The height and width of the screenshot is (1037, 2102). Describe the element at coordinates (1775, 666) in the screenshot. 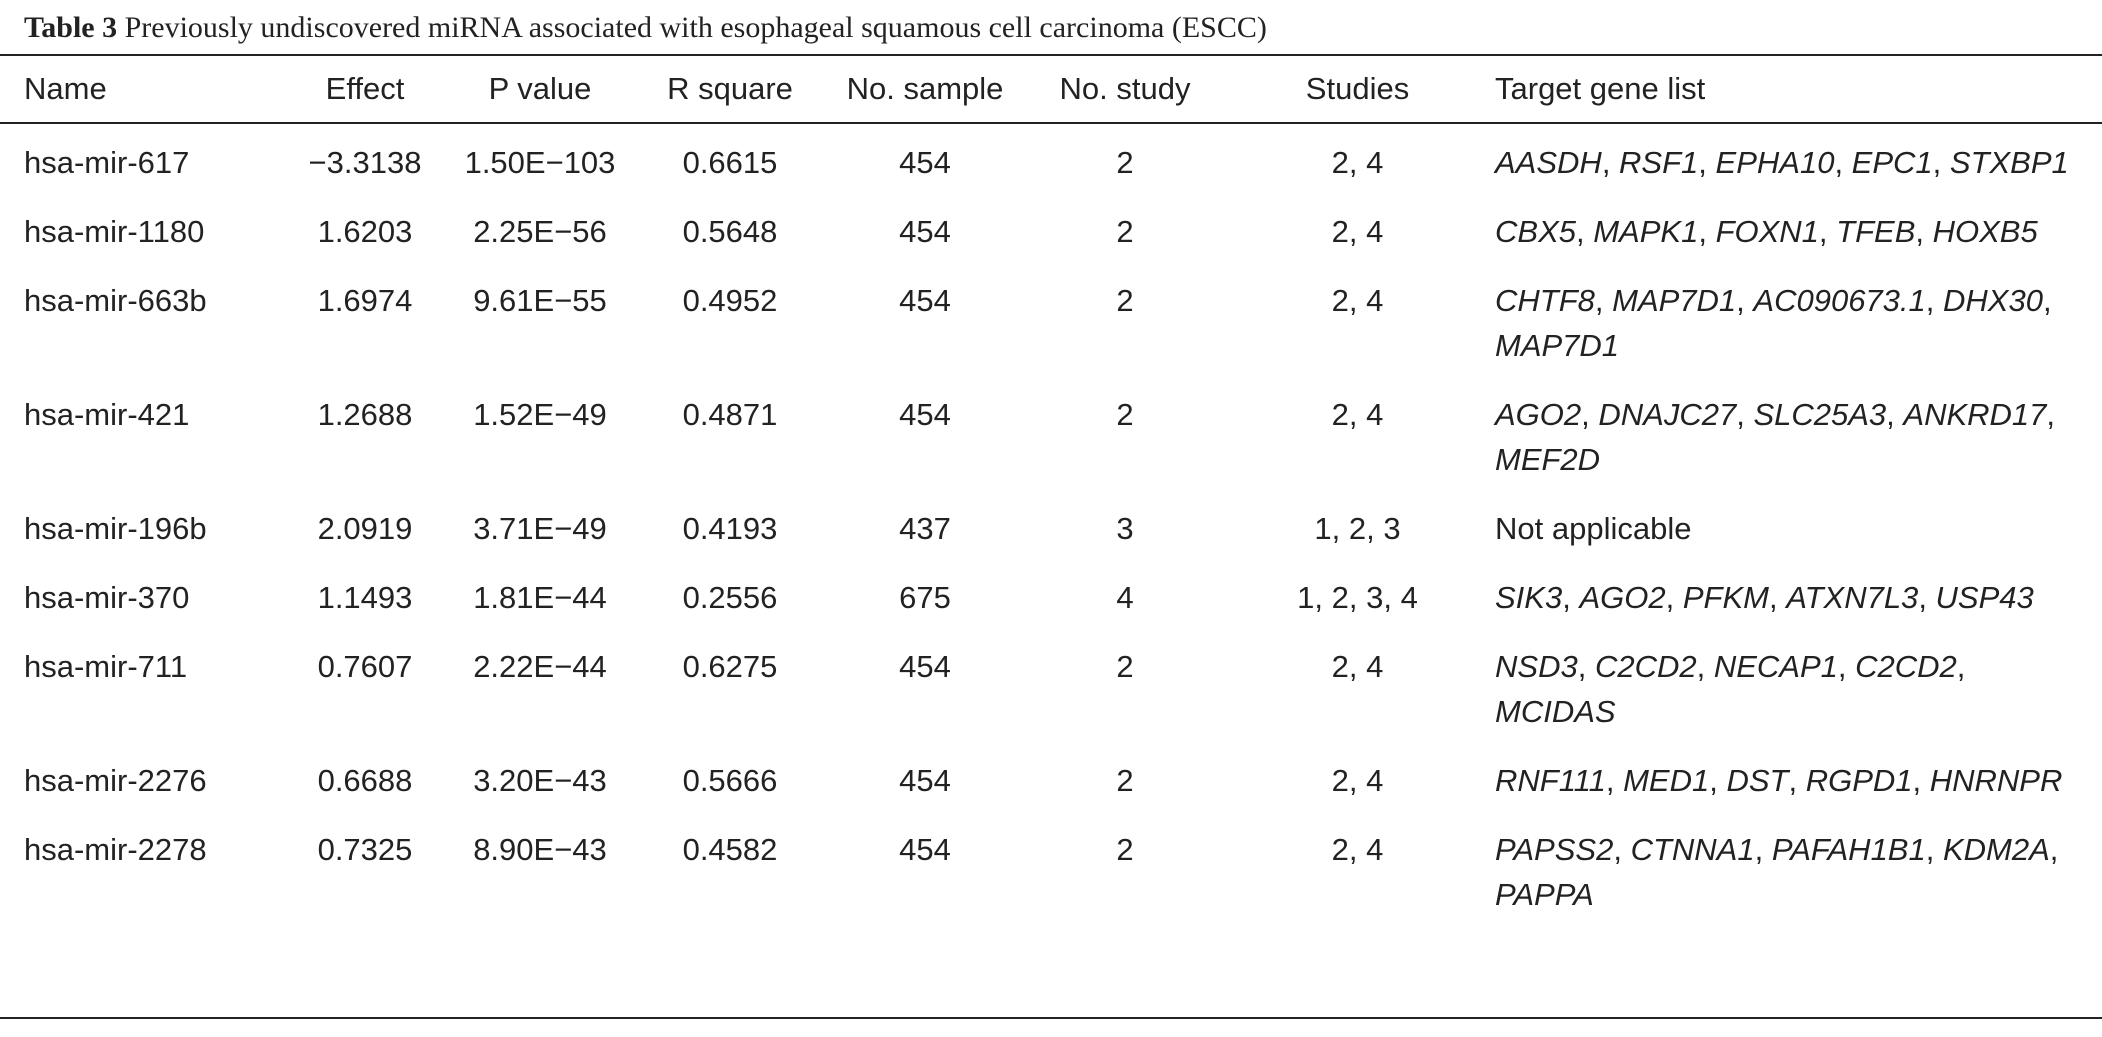

I see `gene-symbol: NECAP1` at that location.